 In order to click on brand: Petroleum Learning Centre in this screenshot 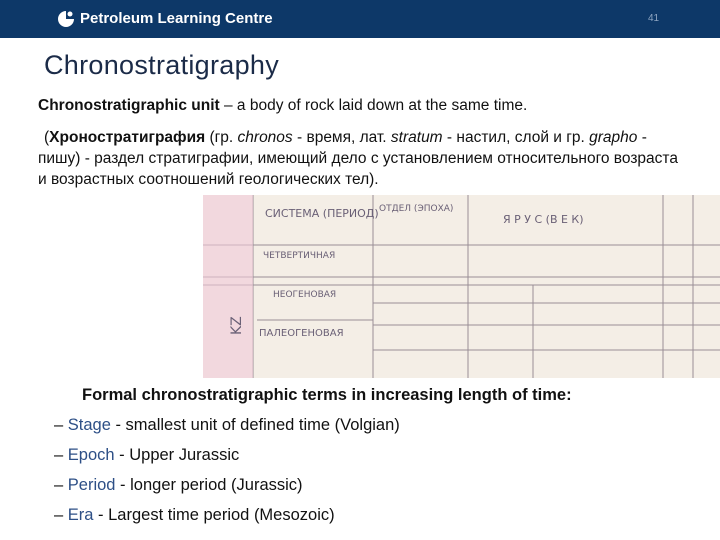, I will do `click(176, 18)`.